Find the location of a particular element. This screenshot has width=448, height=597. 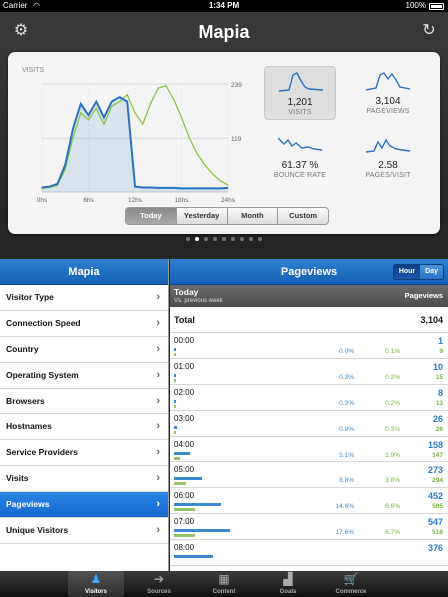

list-item-unique-visitors: Unique Visitors › is located at coordinates (84, 531).